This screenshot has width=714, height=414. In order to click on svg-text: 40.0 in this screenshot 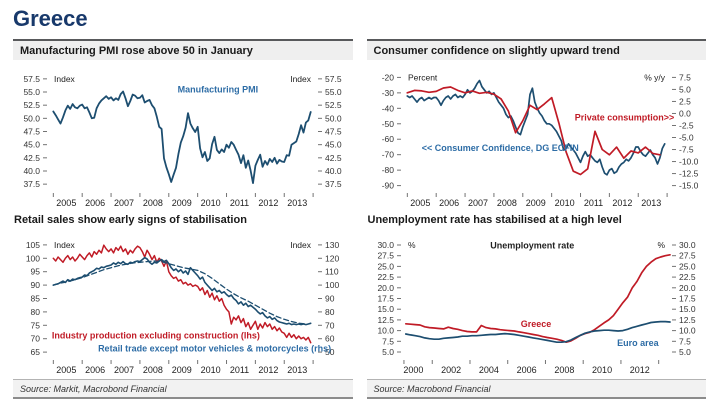, I will do `click(31, 171)`.